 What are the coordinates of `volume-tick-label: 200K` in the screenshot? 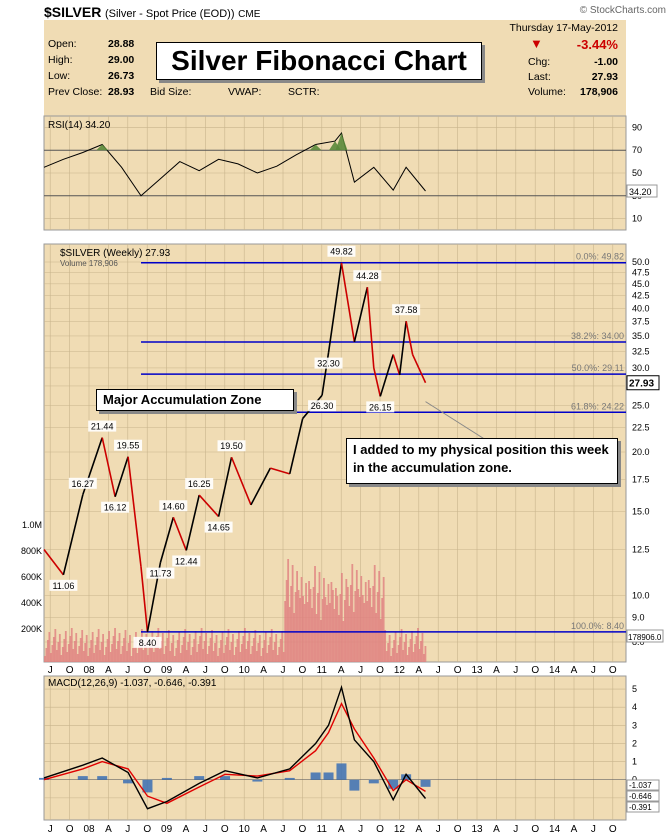 It's located at (31, 629).